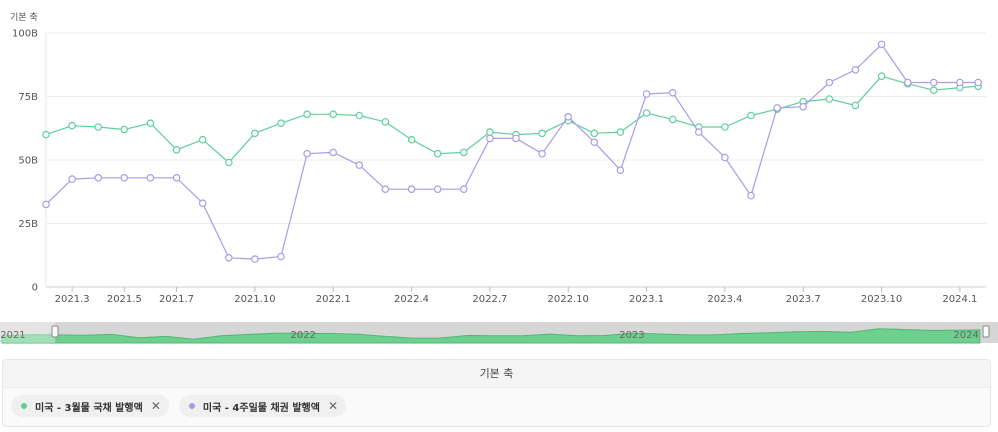 This screenshot has height=432, width=998. I want to click on x-tick-label: 2023.4, so click(724, 299).